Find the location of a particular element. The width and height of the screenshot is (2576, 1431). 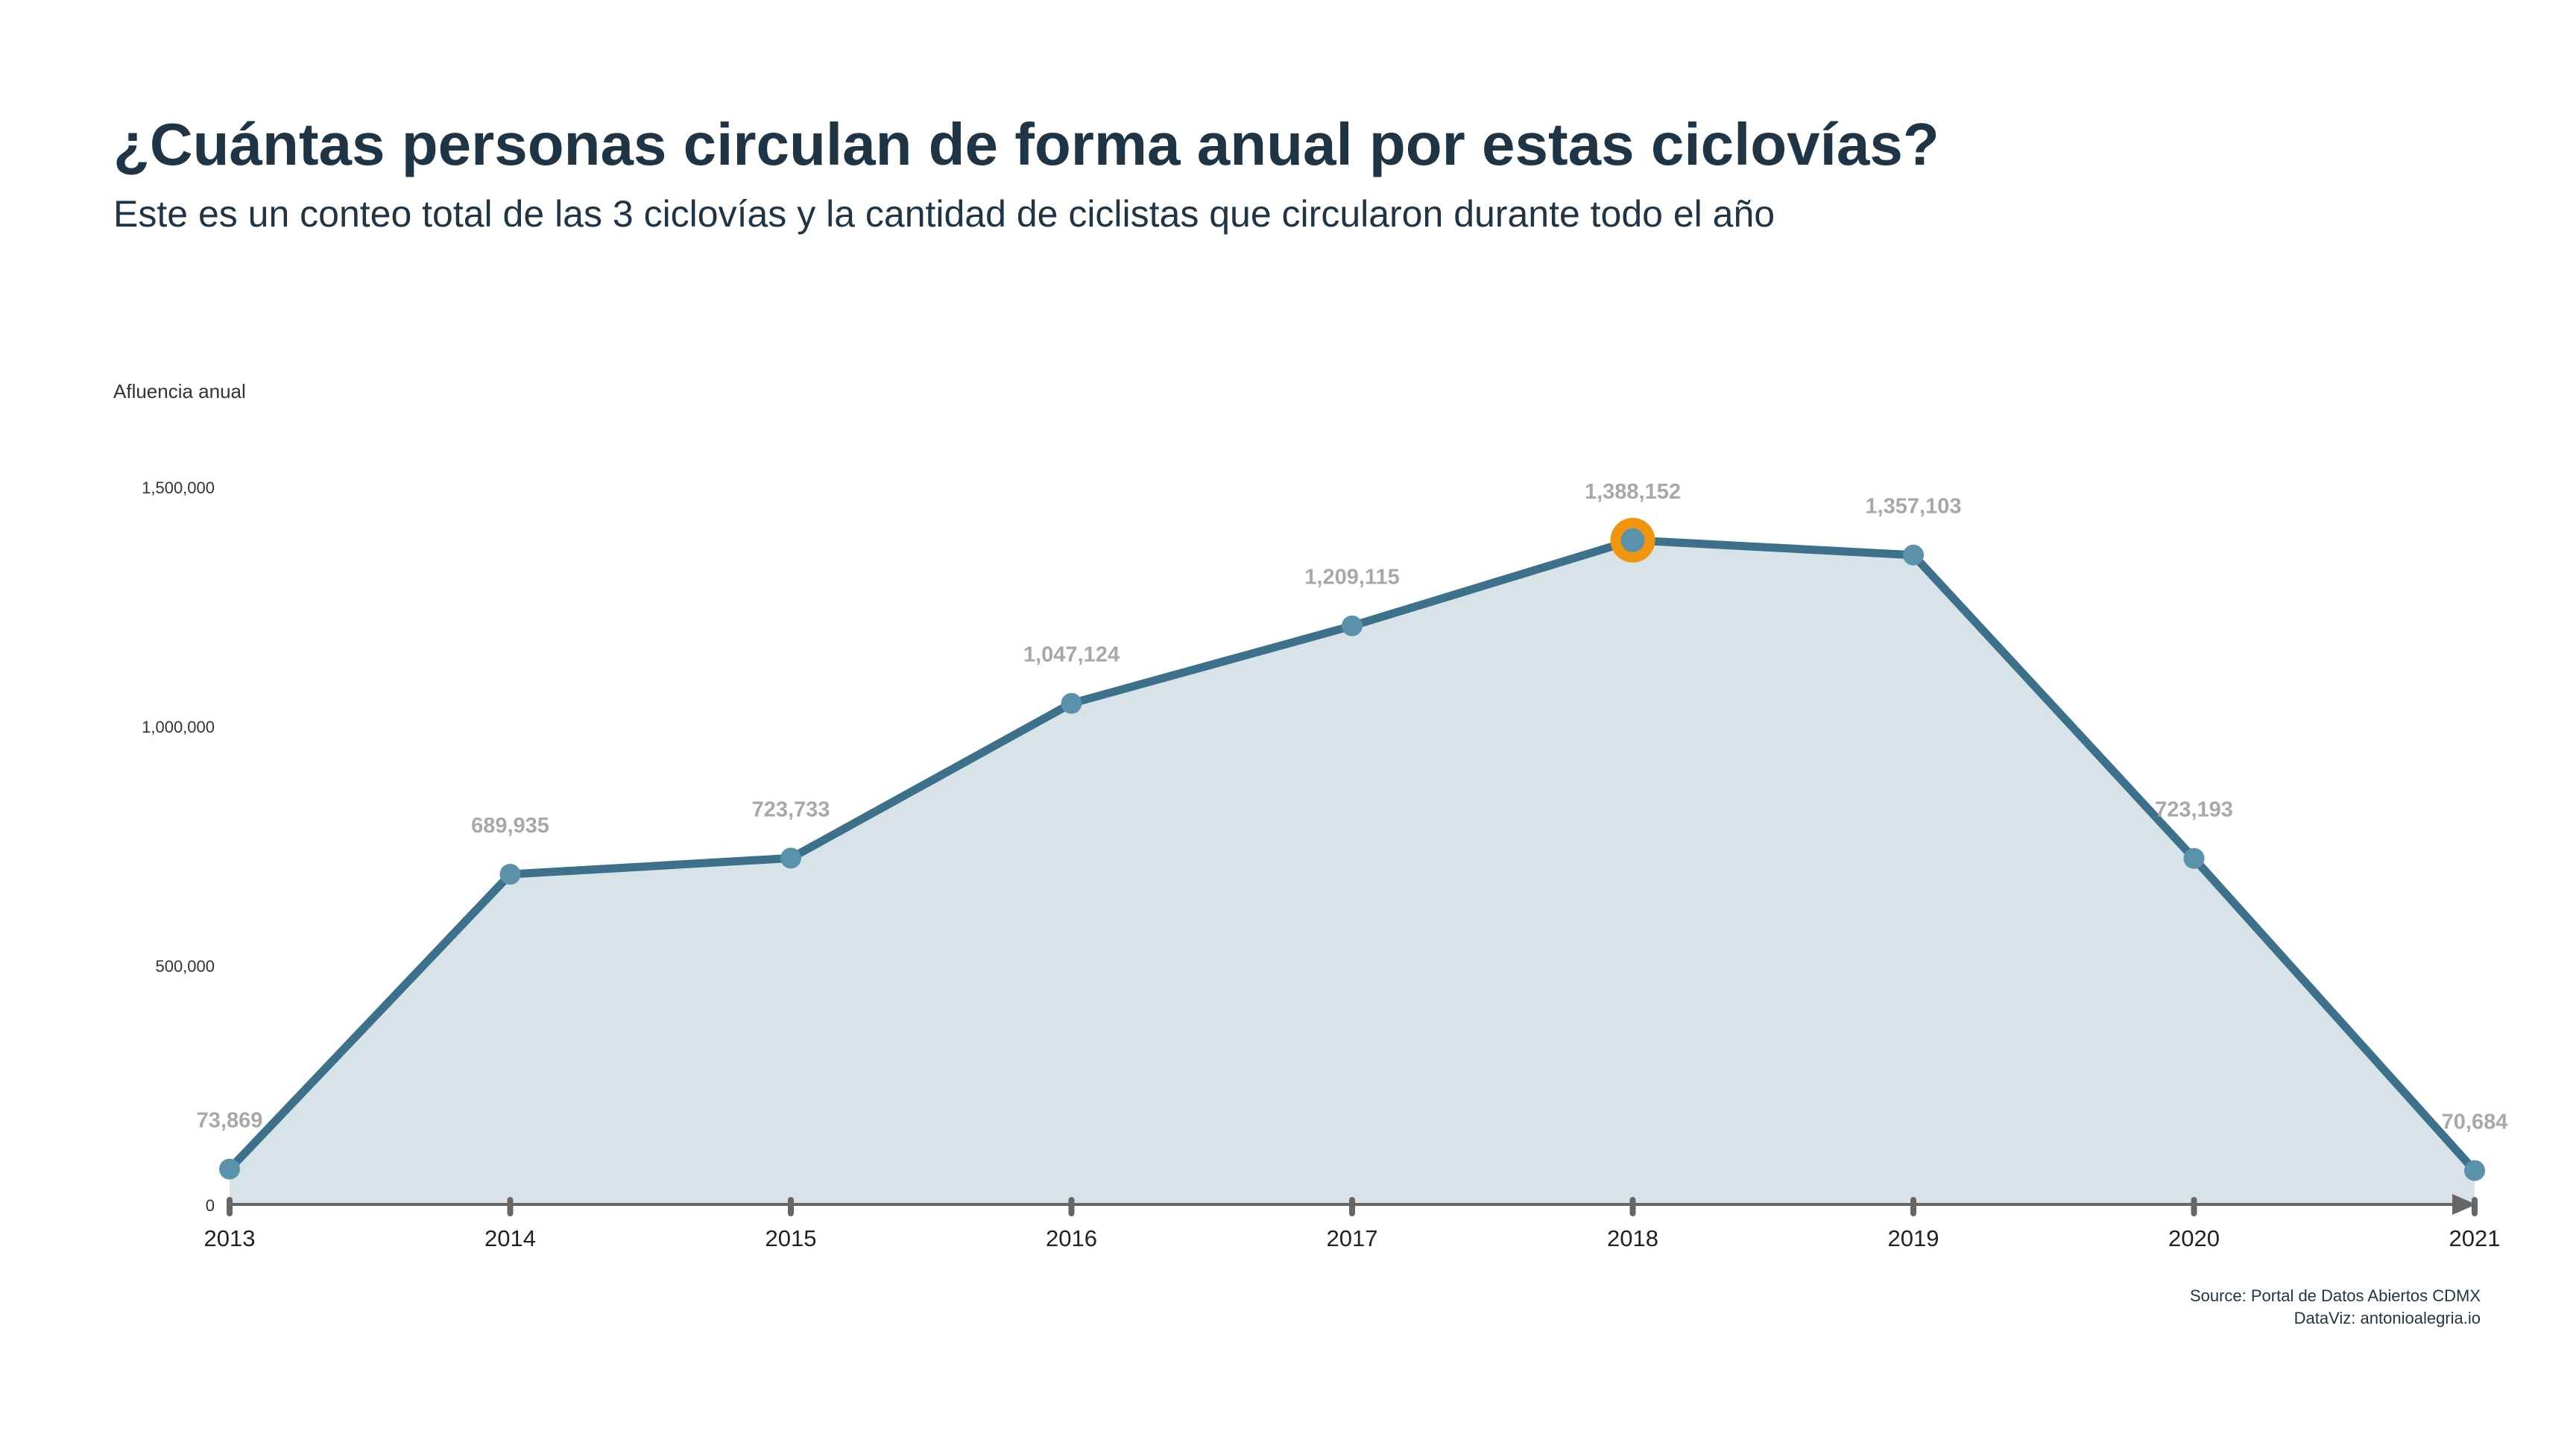

y-tick-label: 500,000 is located at coordinates (185, 967).